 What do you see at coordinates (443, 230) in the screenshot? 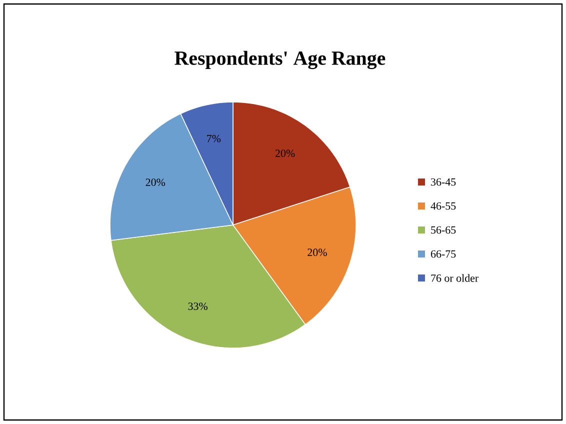
I see `legend-label: 56-65` at bounding box center [443, 230].